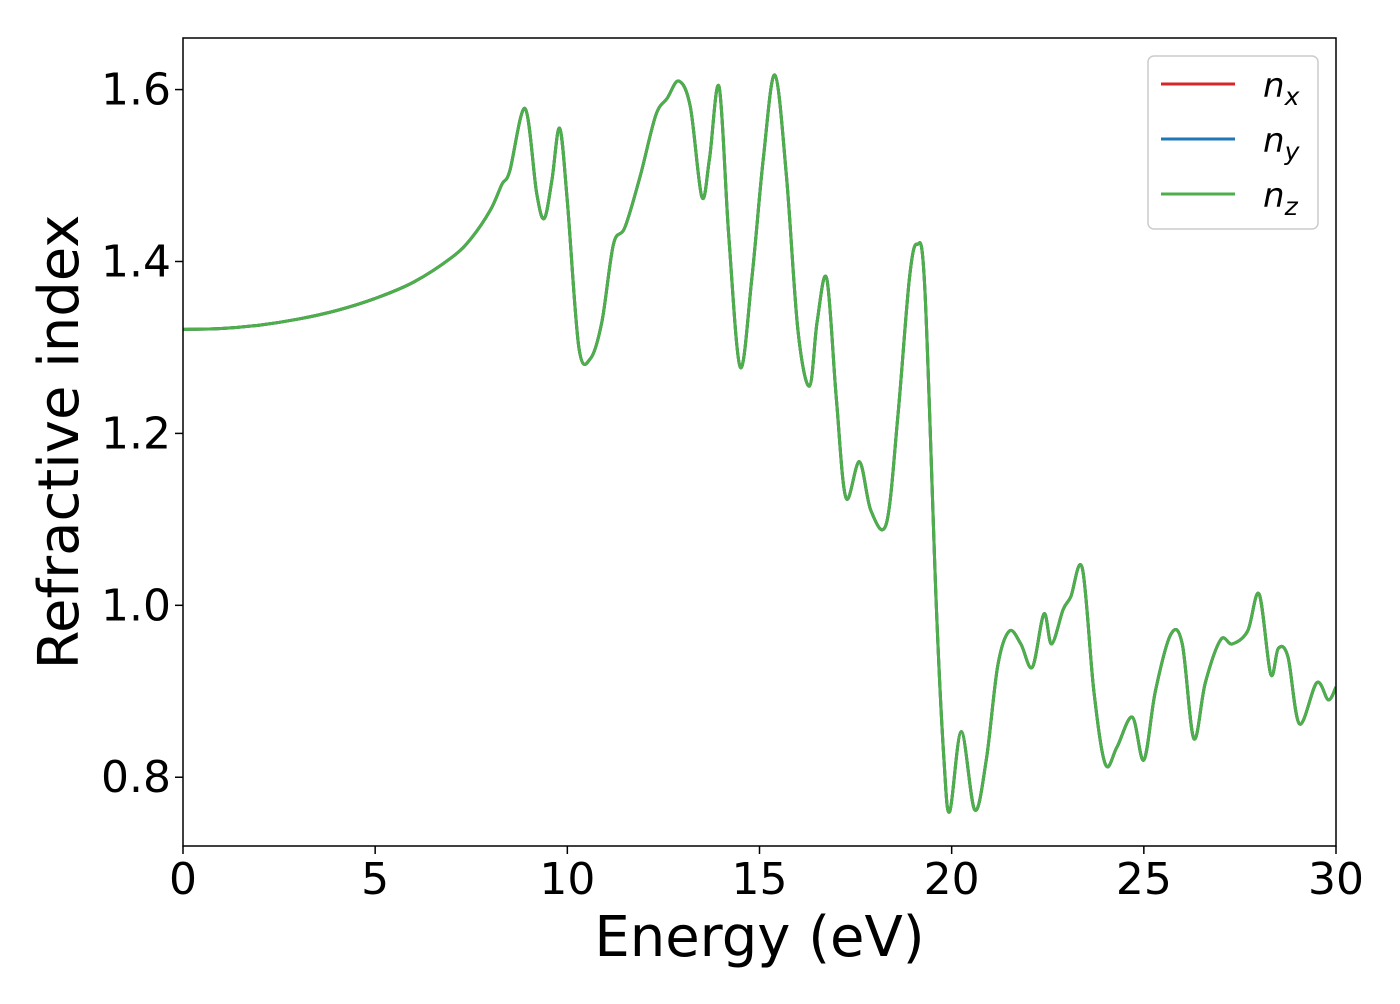 The image size is (1400, 1004). Describe the element at coordinates (760, 879) in the screenshot. I see `x-tick-label: 15` at that location.